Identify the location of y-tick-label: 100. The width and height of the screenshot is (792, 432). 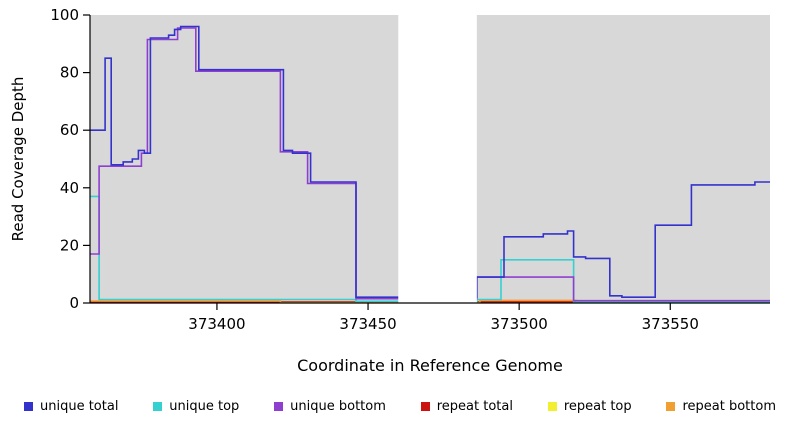
(64, 15).